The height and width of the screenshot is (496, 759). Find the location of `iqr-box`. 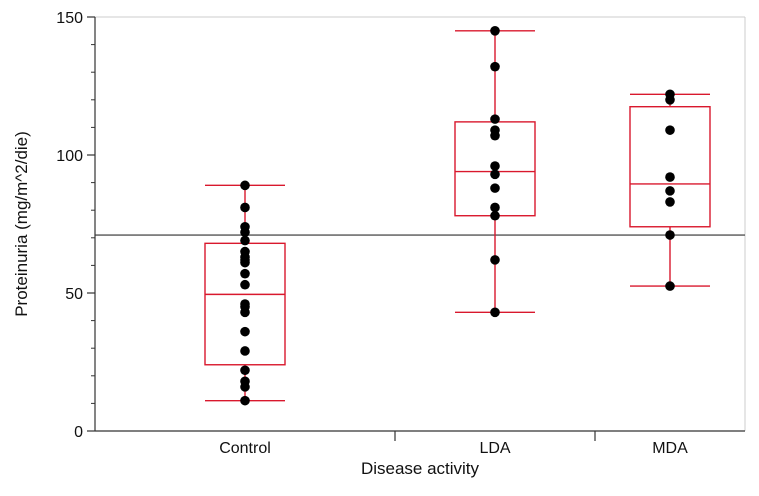

iqr-box is located at coordinates (670, 166).